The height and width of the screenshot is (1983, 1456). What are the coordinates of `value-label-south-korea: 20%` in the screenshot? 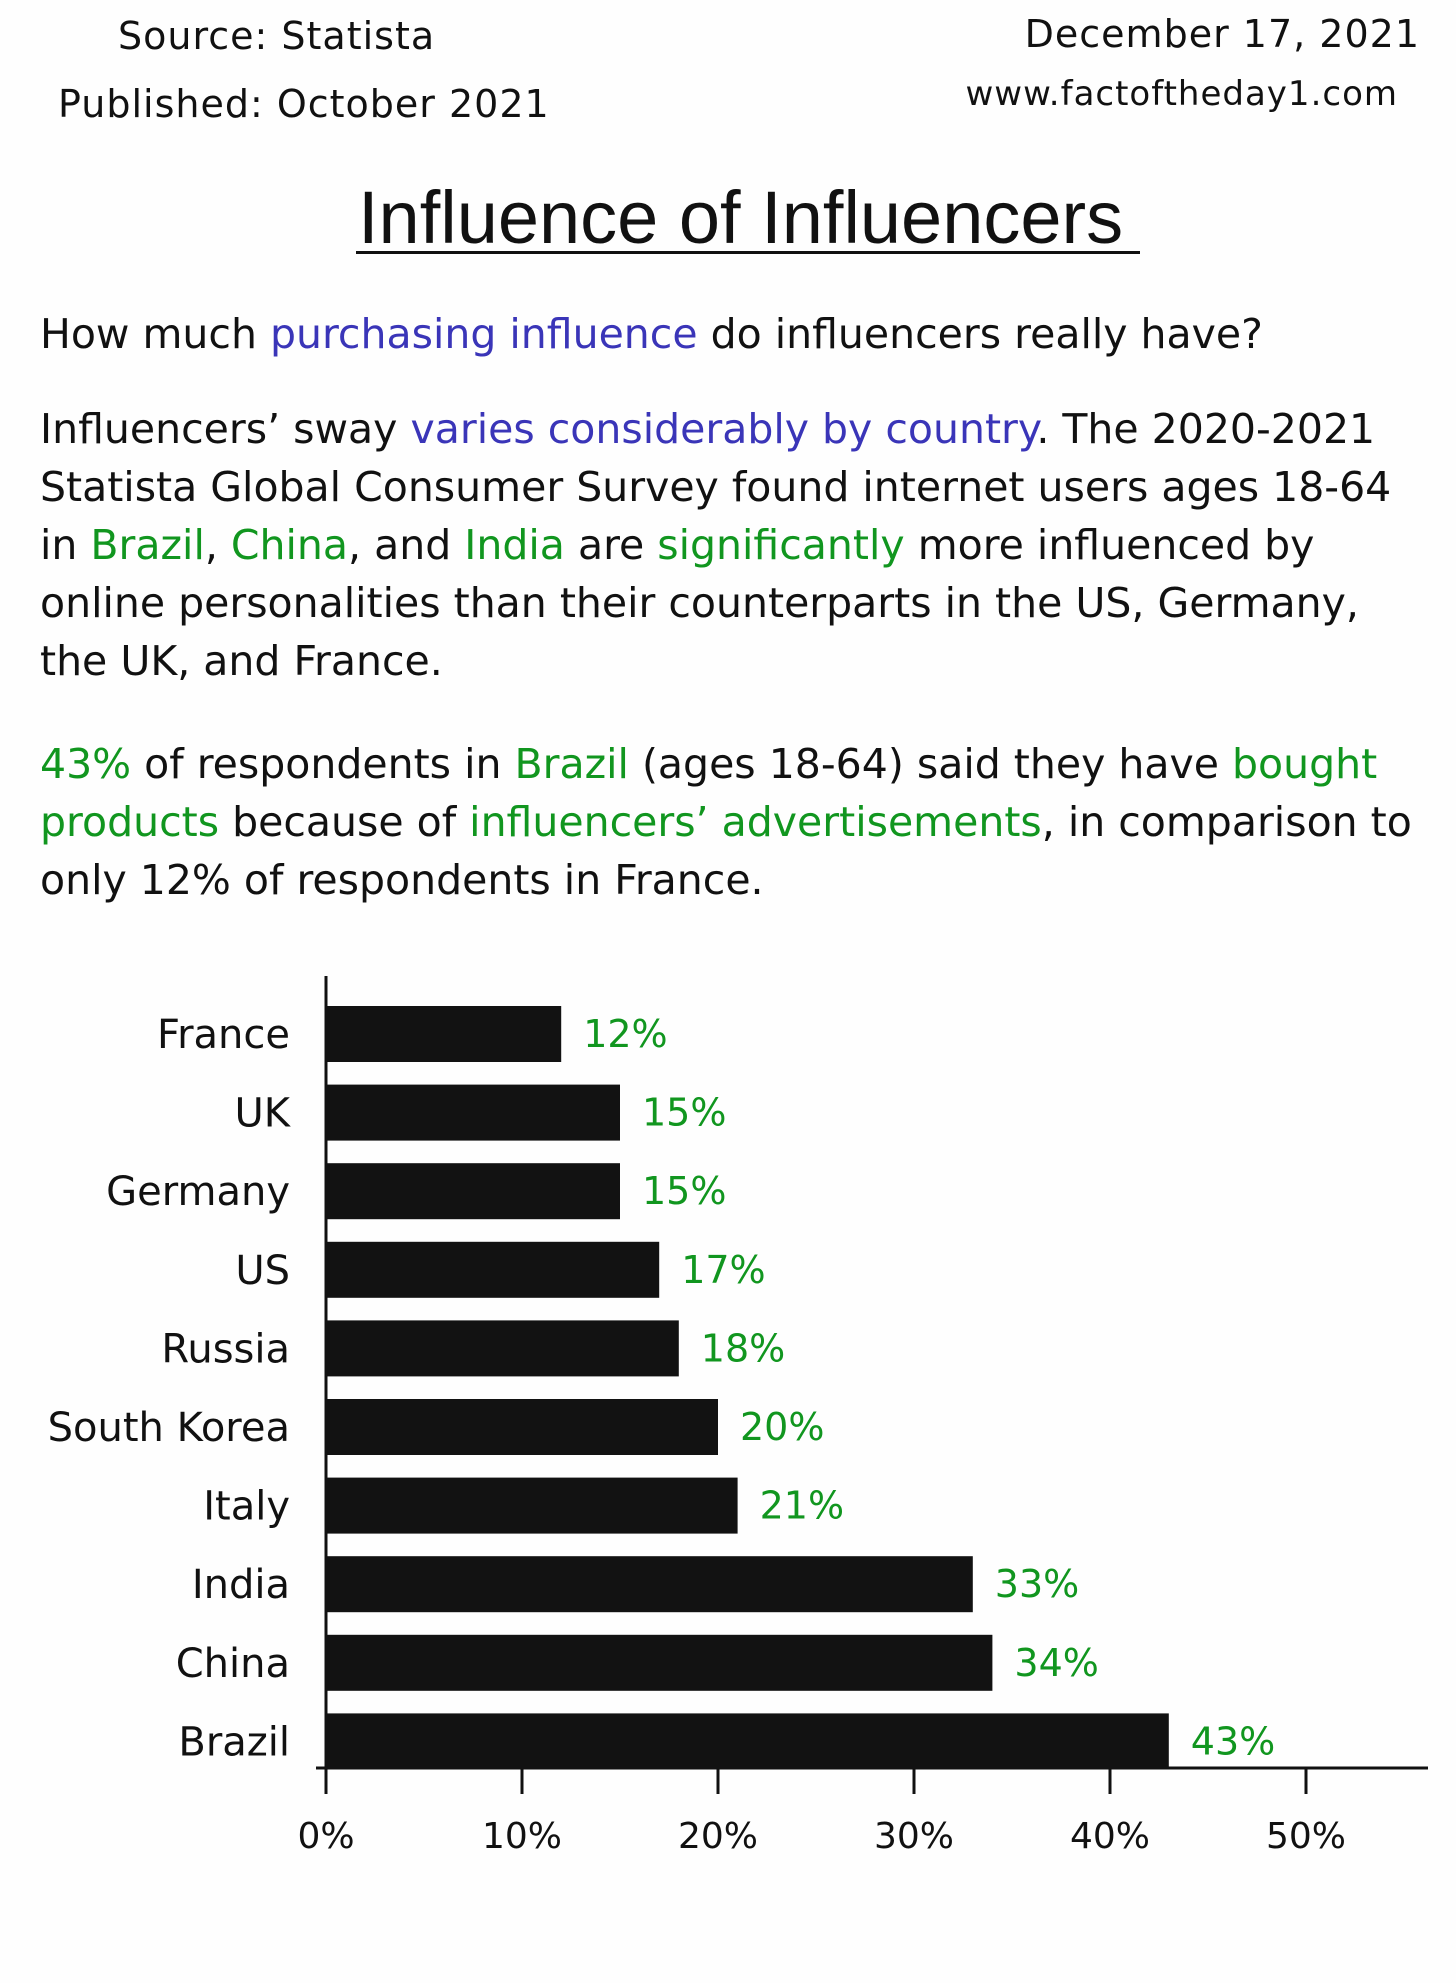 It's located at (782, 1427).